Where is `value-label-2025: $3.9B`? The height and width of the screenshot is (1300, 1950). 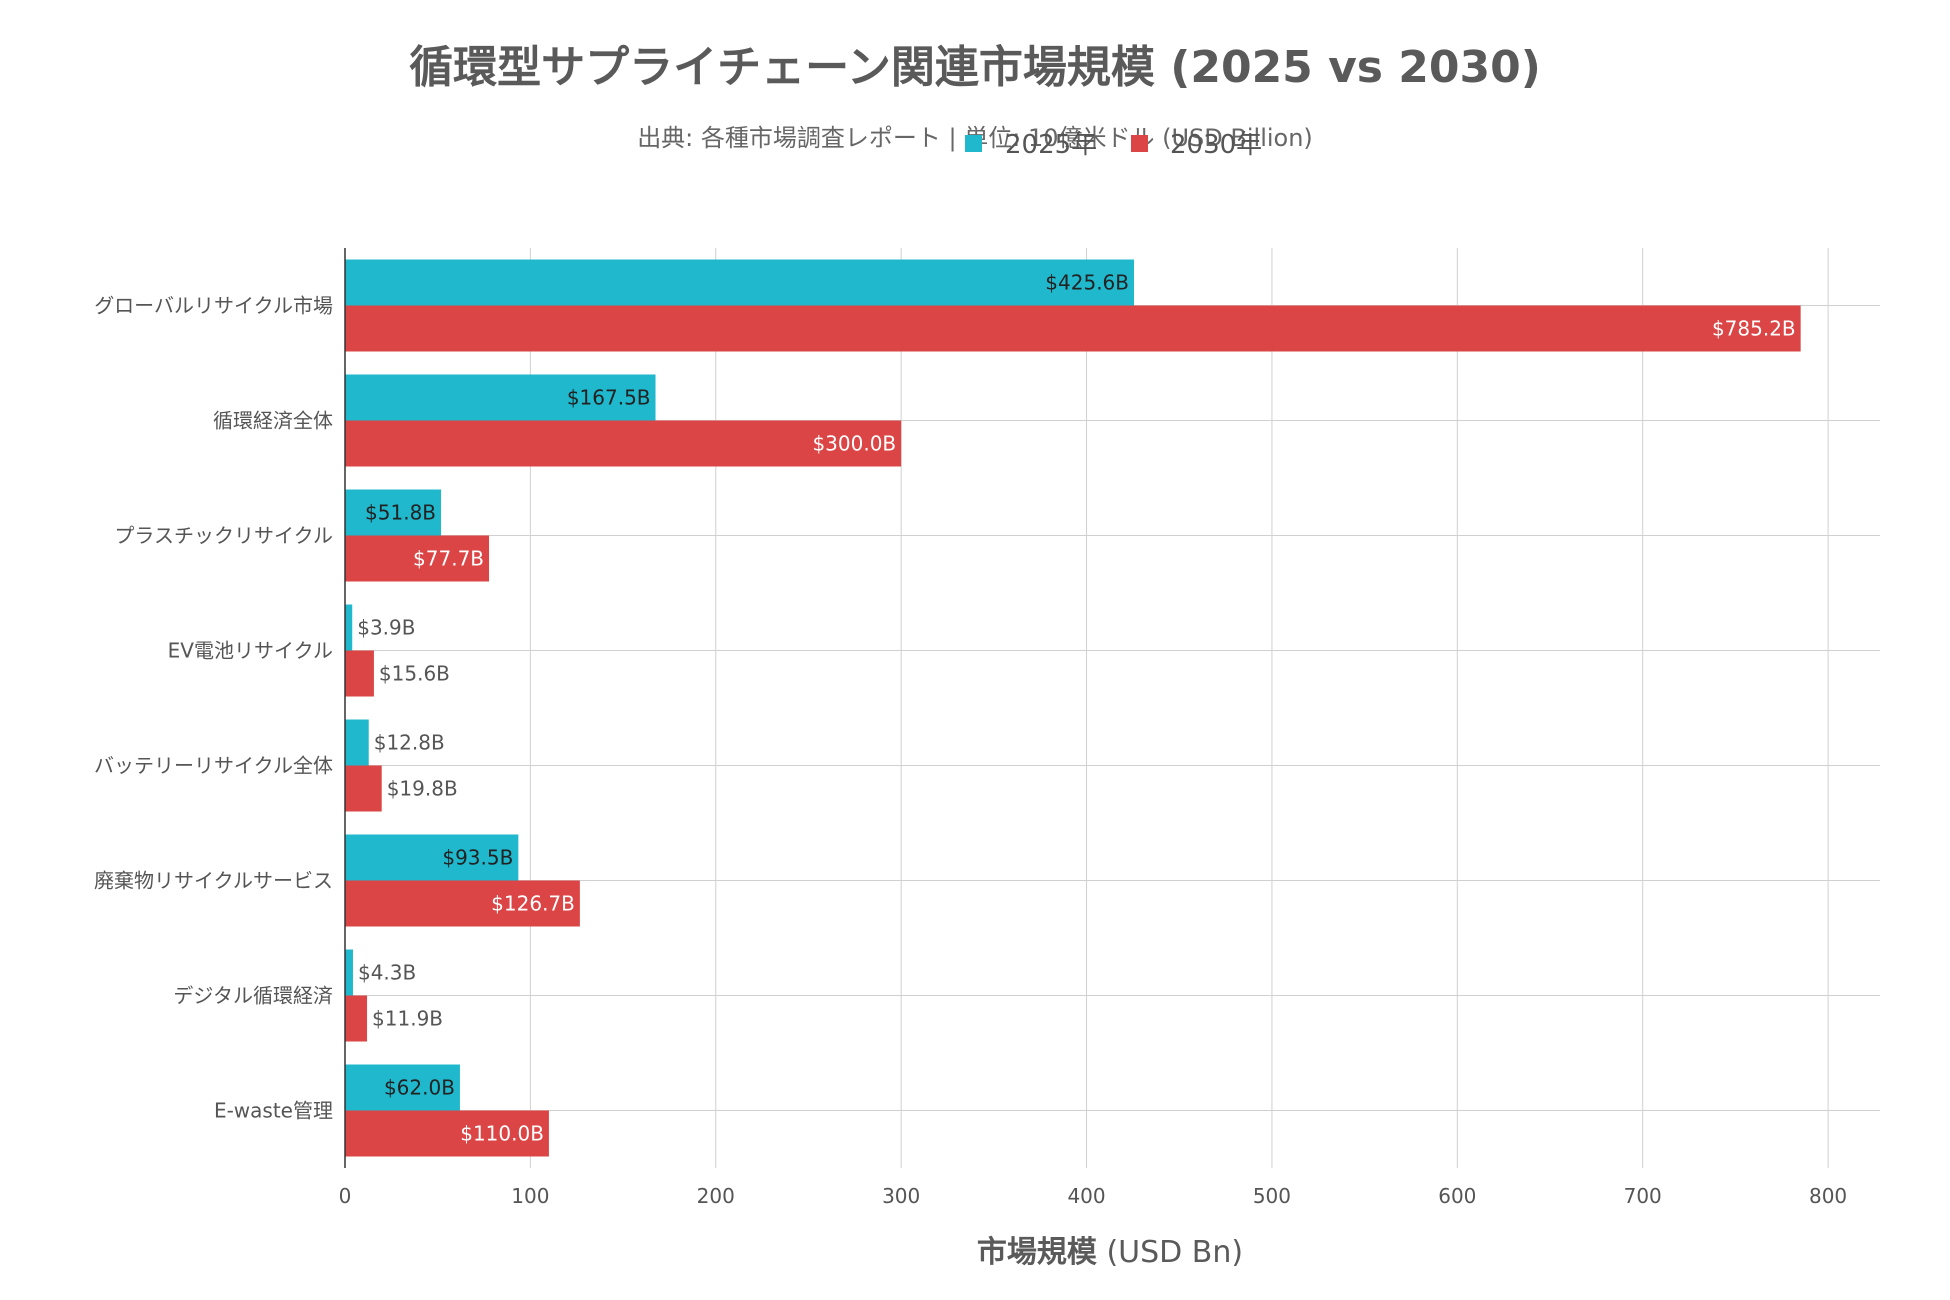 value-label-2025: $3.9B is located at coordinates (386, 628).